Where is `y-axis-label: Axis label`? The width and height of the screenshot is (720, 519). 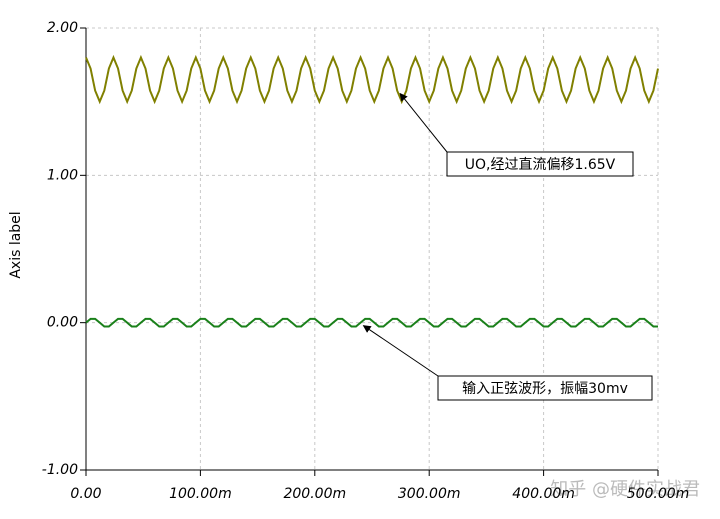 y-axis-label: Axis label is located at coordinates (16, 244).